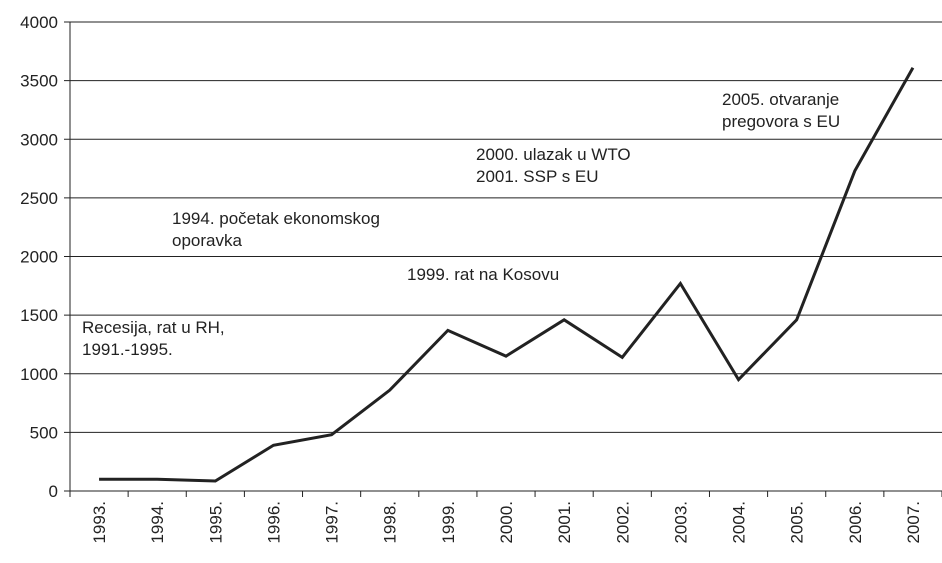 The height and width of the screenshot is (563, 942). What do you see at coordinates (99, 522) in the screenshot?
I see `x-tick-label: 1993.` at bounding box center [99, 522].